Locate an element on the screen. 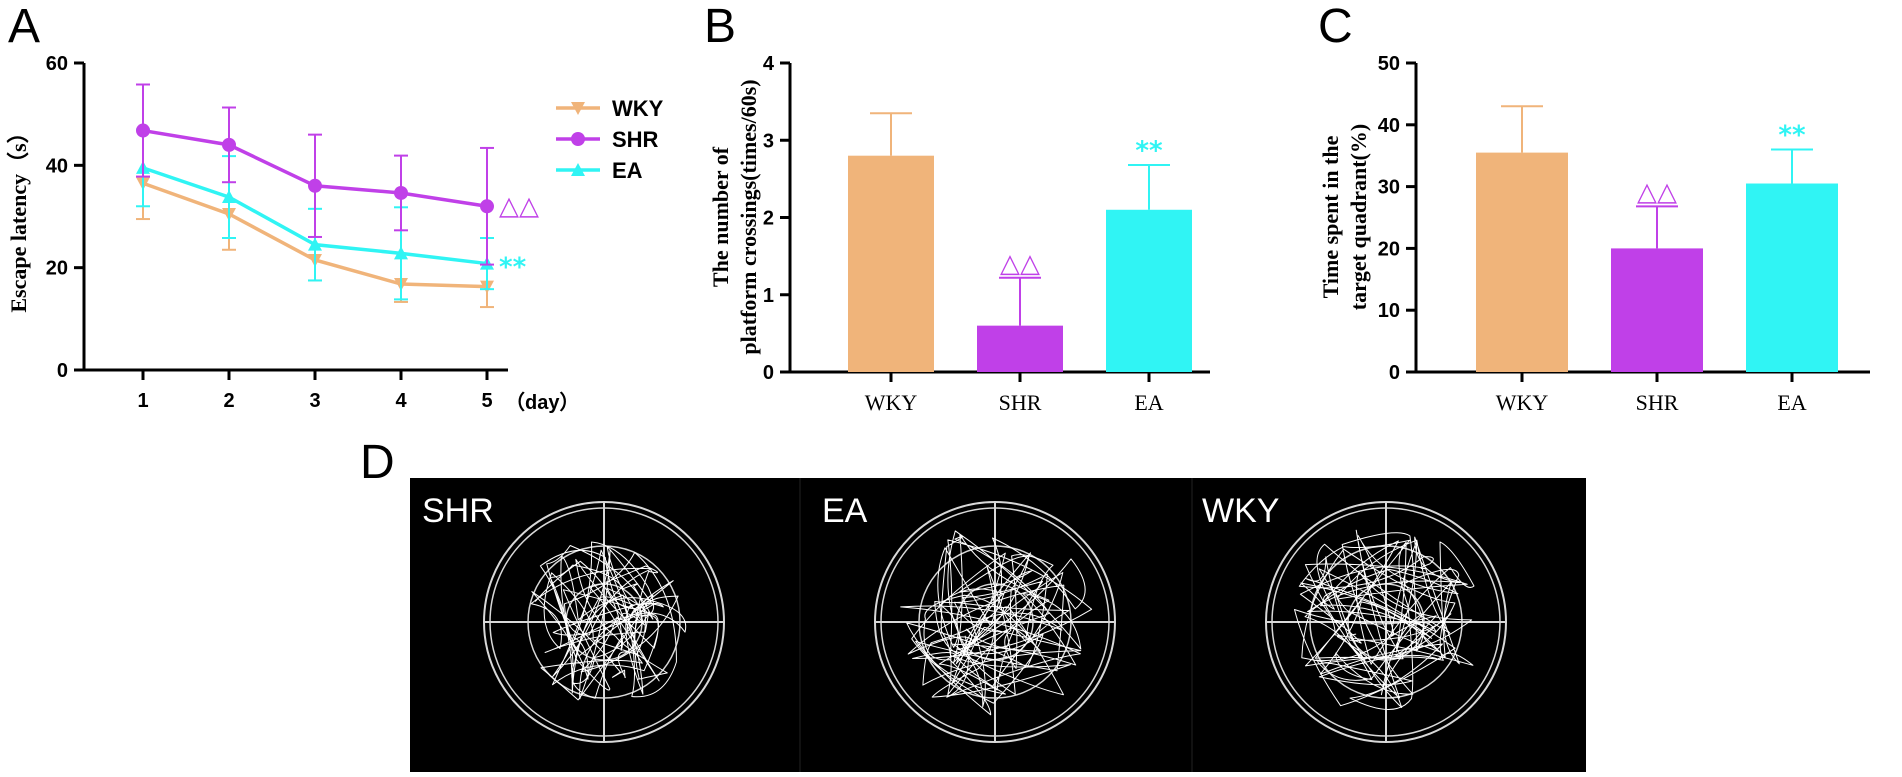 Image resolution: width=1902 pixels, height=777 pixels. c-y-tick-label: 0 is located at coordinates (1394, 373).